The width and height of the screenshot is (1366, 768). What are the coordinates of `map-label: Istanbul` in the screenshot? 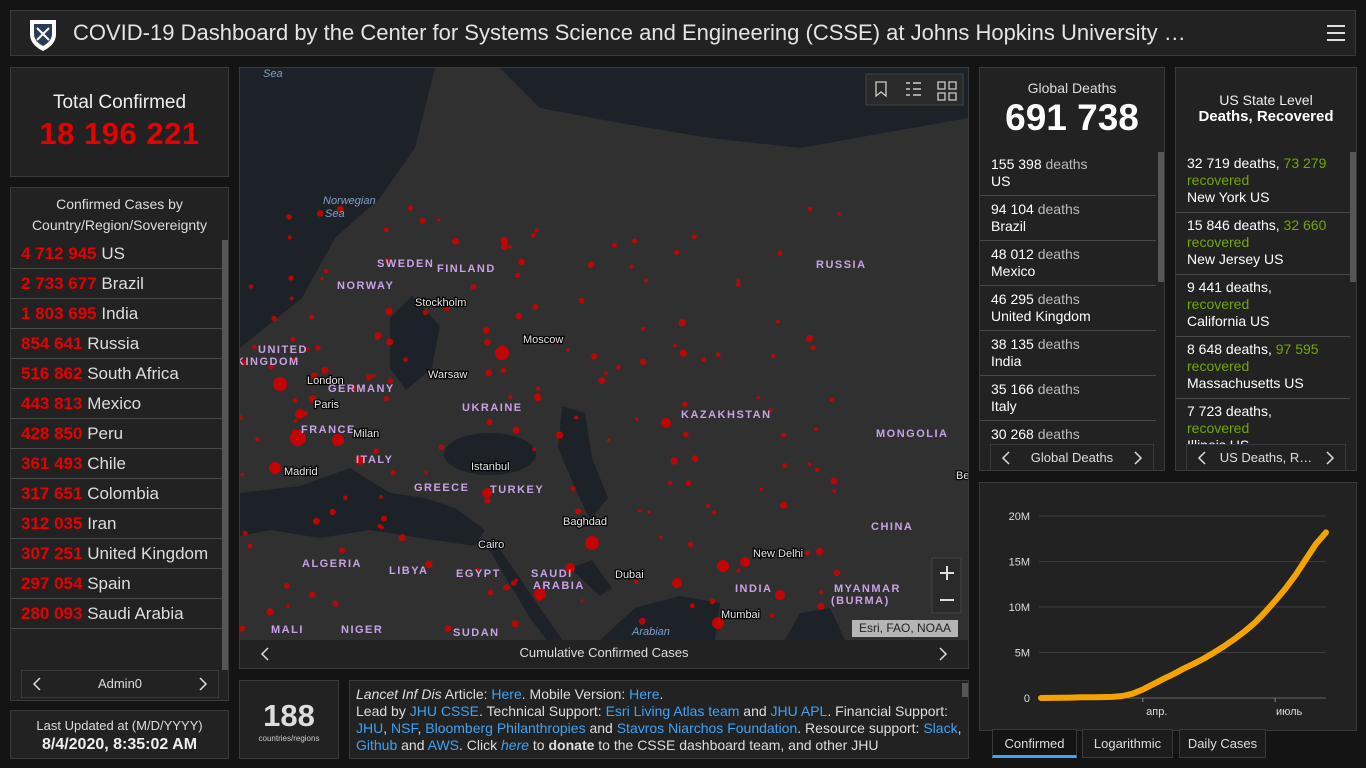 It's located at (490, 467).